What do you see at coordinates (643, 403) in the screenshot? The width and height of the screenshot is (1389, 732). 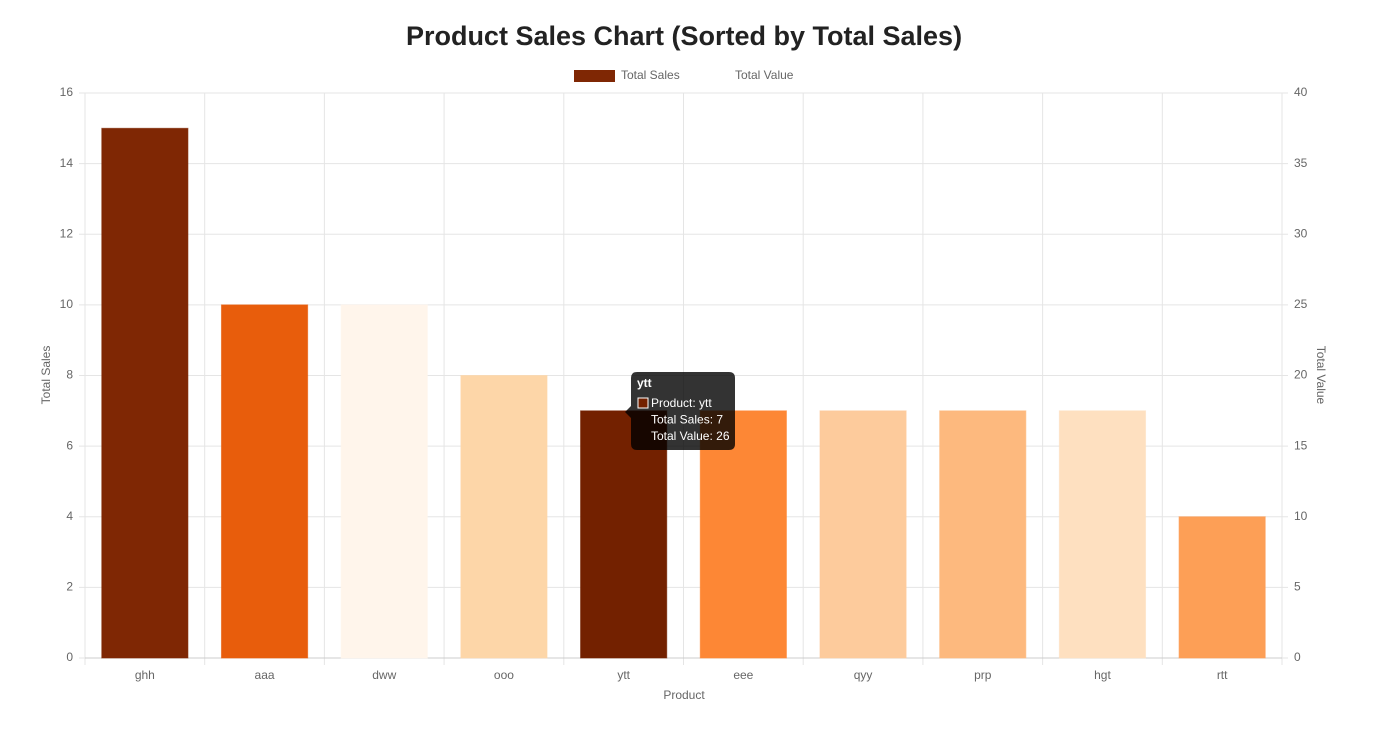 I see `tooltip-swatch` at bounding box center [643, 403].